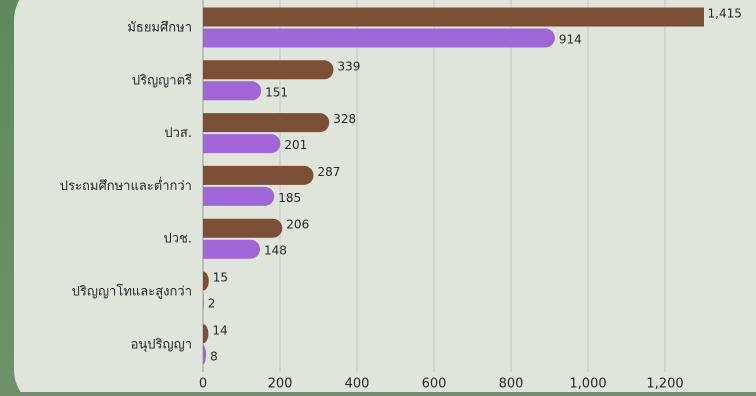 The image size is (756, 396). Describe the element at coordinates (220, 278) in the screenshot. I see `value-label: 15` at that location.